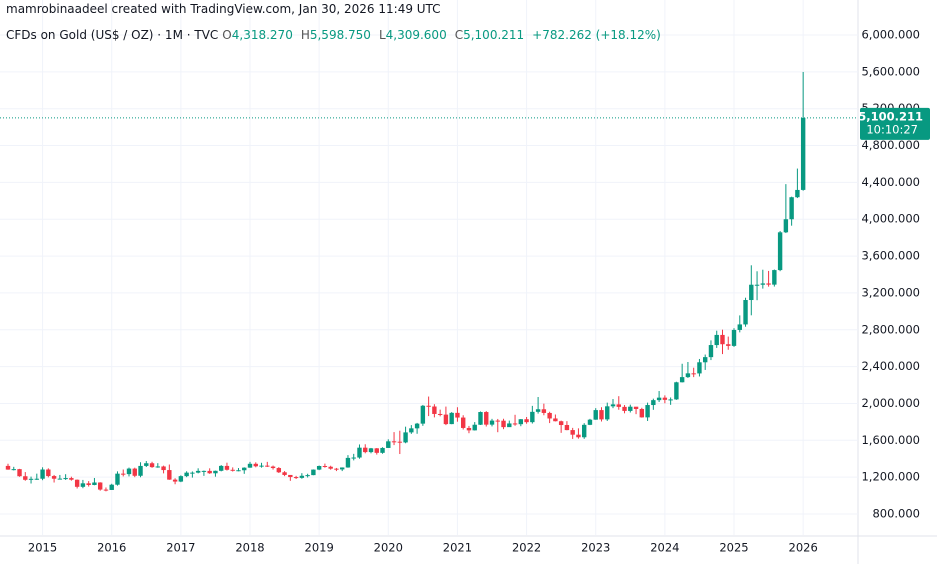 This screenshot has height=564, width=937. What do you see at coordinates (180, 548) in the screenshot?
I see `x-tick-label: 2017` at bounding box center [180, 548].